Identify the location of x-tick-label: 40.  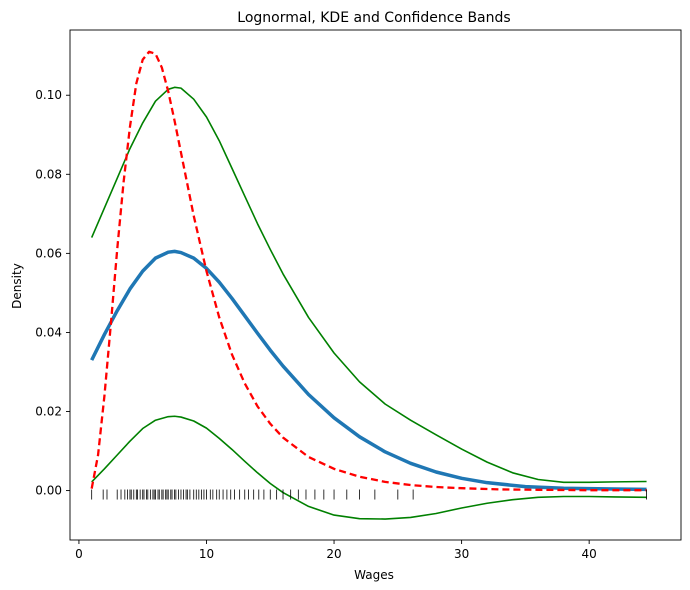
(589, 554).